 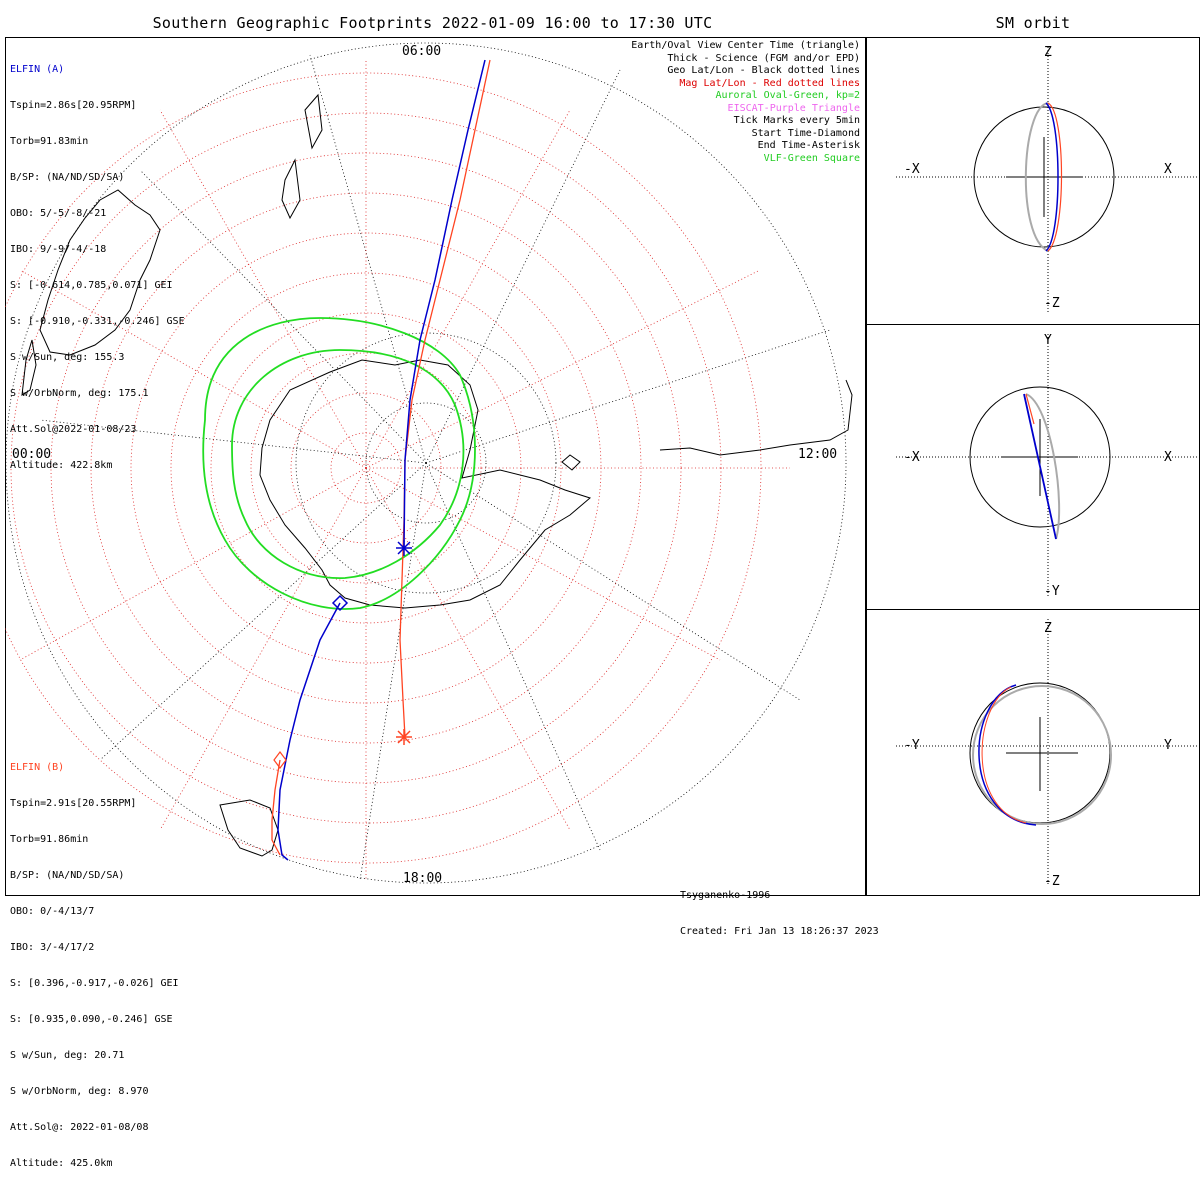 I want to click on created-date: Created: Fri Jan 13 18:26:37 2023, so click(x=779, y=931).